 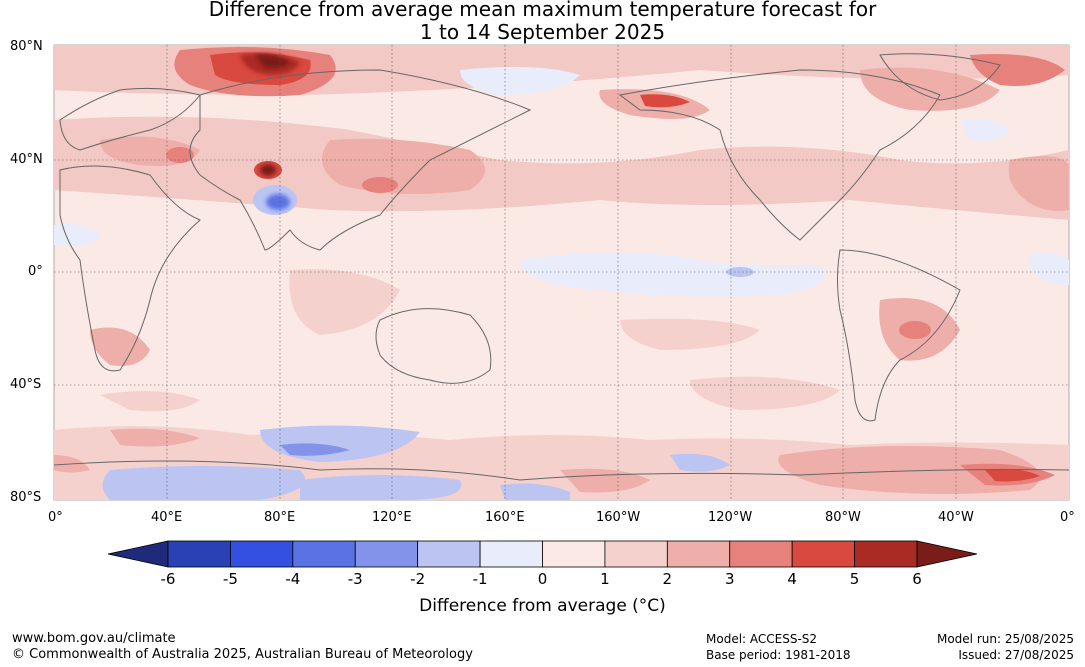 What do you see at coordinates (762, 639) in the screenshot?
I see `footer-model-name: Model: ACCESS-S2` at bounding box center [762, 639].